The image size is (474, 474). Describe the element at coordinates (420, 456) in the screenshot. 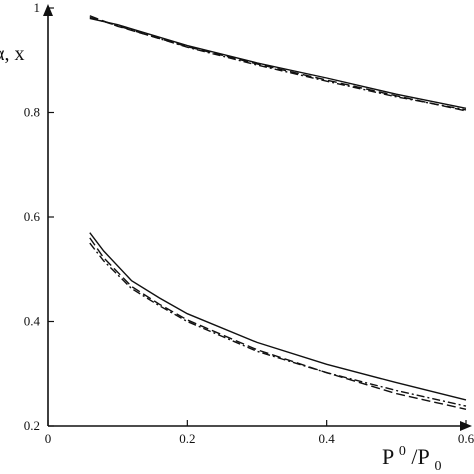

I see `x-axis-title-sep: /P` at that location.